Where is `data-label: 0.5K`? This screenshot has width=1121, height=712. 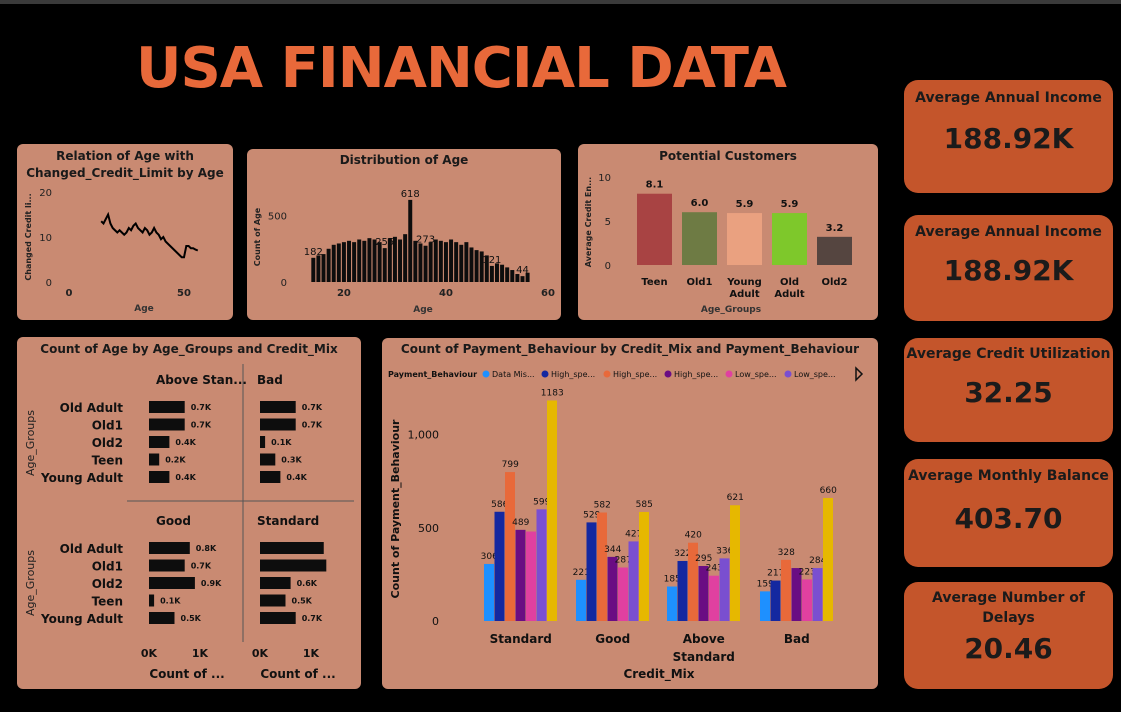 data-label: 0.5K is located at coordinates (302, 601).